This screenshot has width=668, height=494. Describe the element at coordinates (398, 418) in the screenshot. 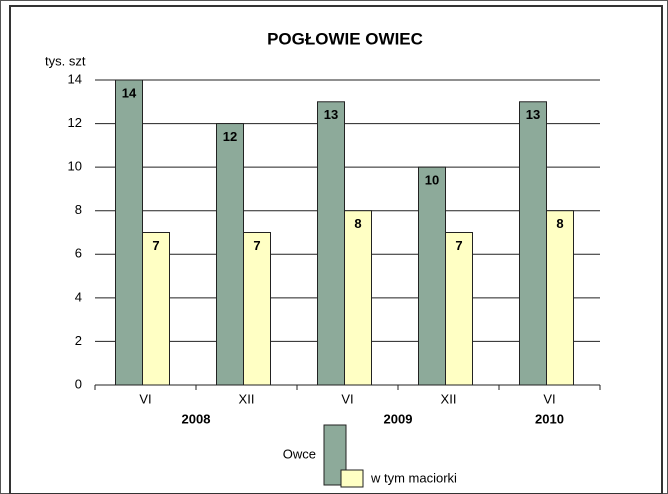

I see `group-label: 2009` at that location.